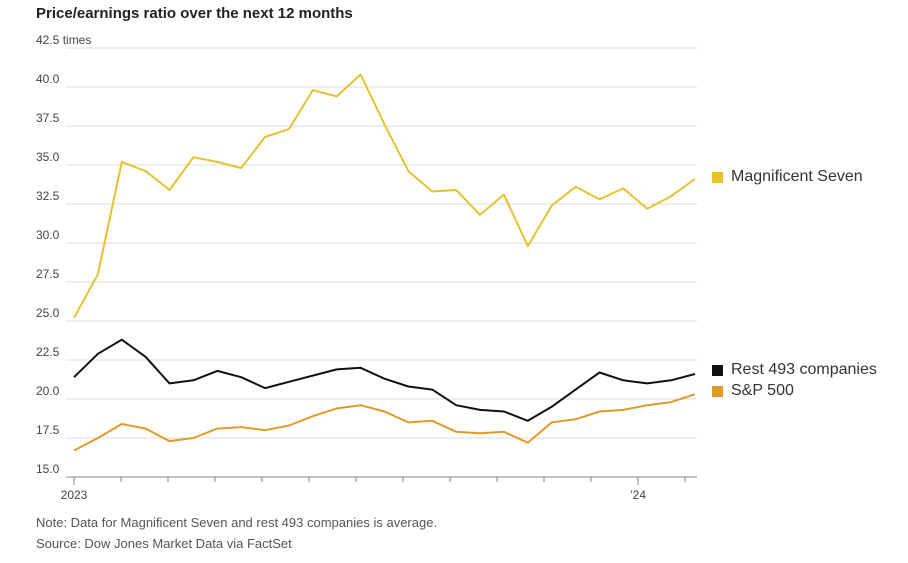 The height and width of the screenshot is (563, 908). Describe the element at coordinates (74, 495) in the screenshot. I see `x-tick-label: 2023` at that location.